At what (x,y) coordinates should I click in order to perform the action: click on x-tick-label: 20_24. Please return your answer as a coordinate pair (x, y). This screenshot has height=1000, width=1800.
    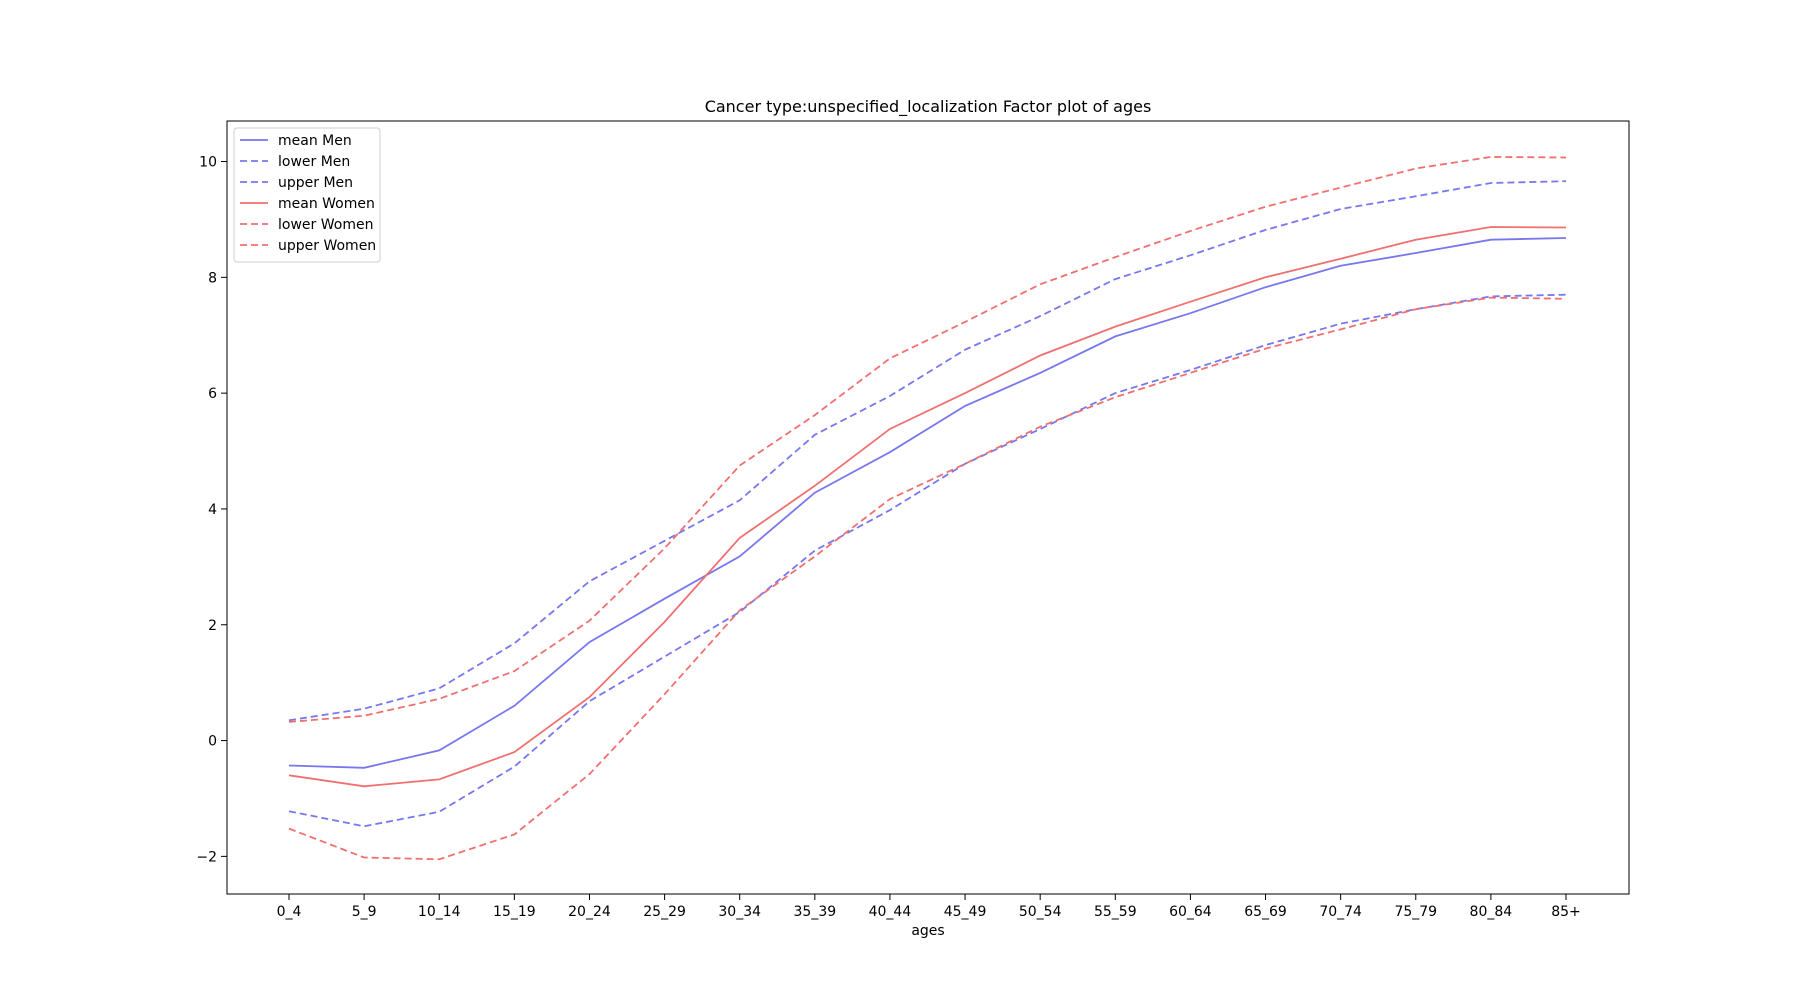
    Looking at the image, I should click on (589, 912).